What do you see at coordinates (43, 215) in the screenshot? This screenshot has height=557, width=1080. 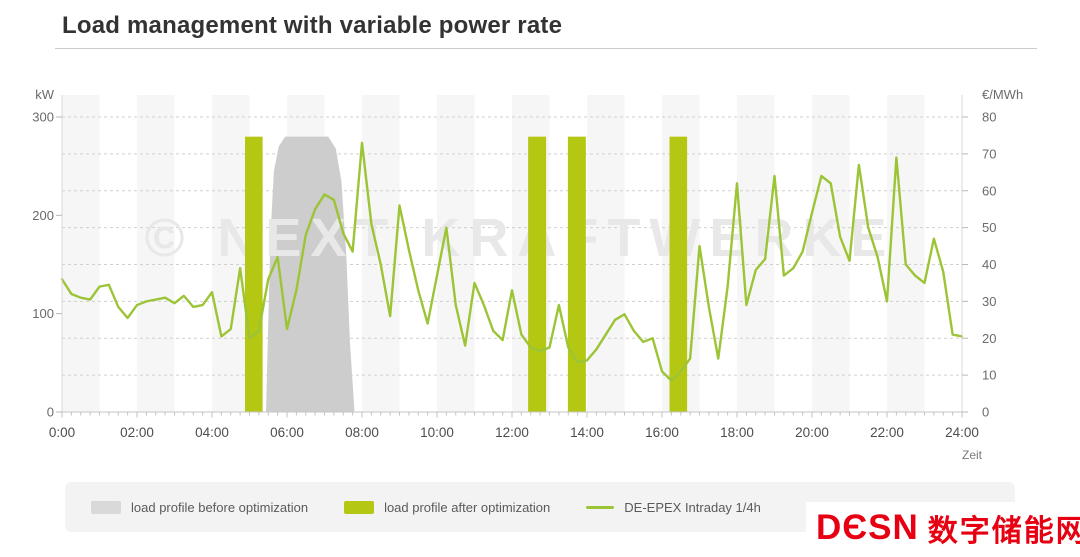 I see `svg-text: 200` at bounding box center [43, 215].